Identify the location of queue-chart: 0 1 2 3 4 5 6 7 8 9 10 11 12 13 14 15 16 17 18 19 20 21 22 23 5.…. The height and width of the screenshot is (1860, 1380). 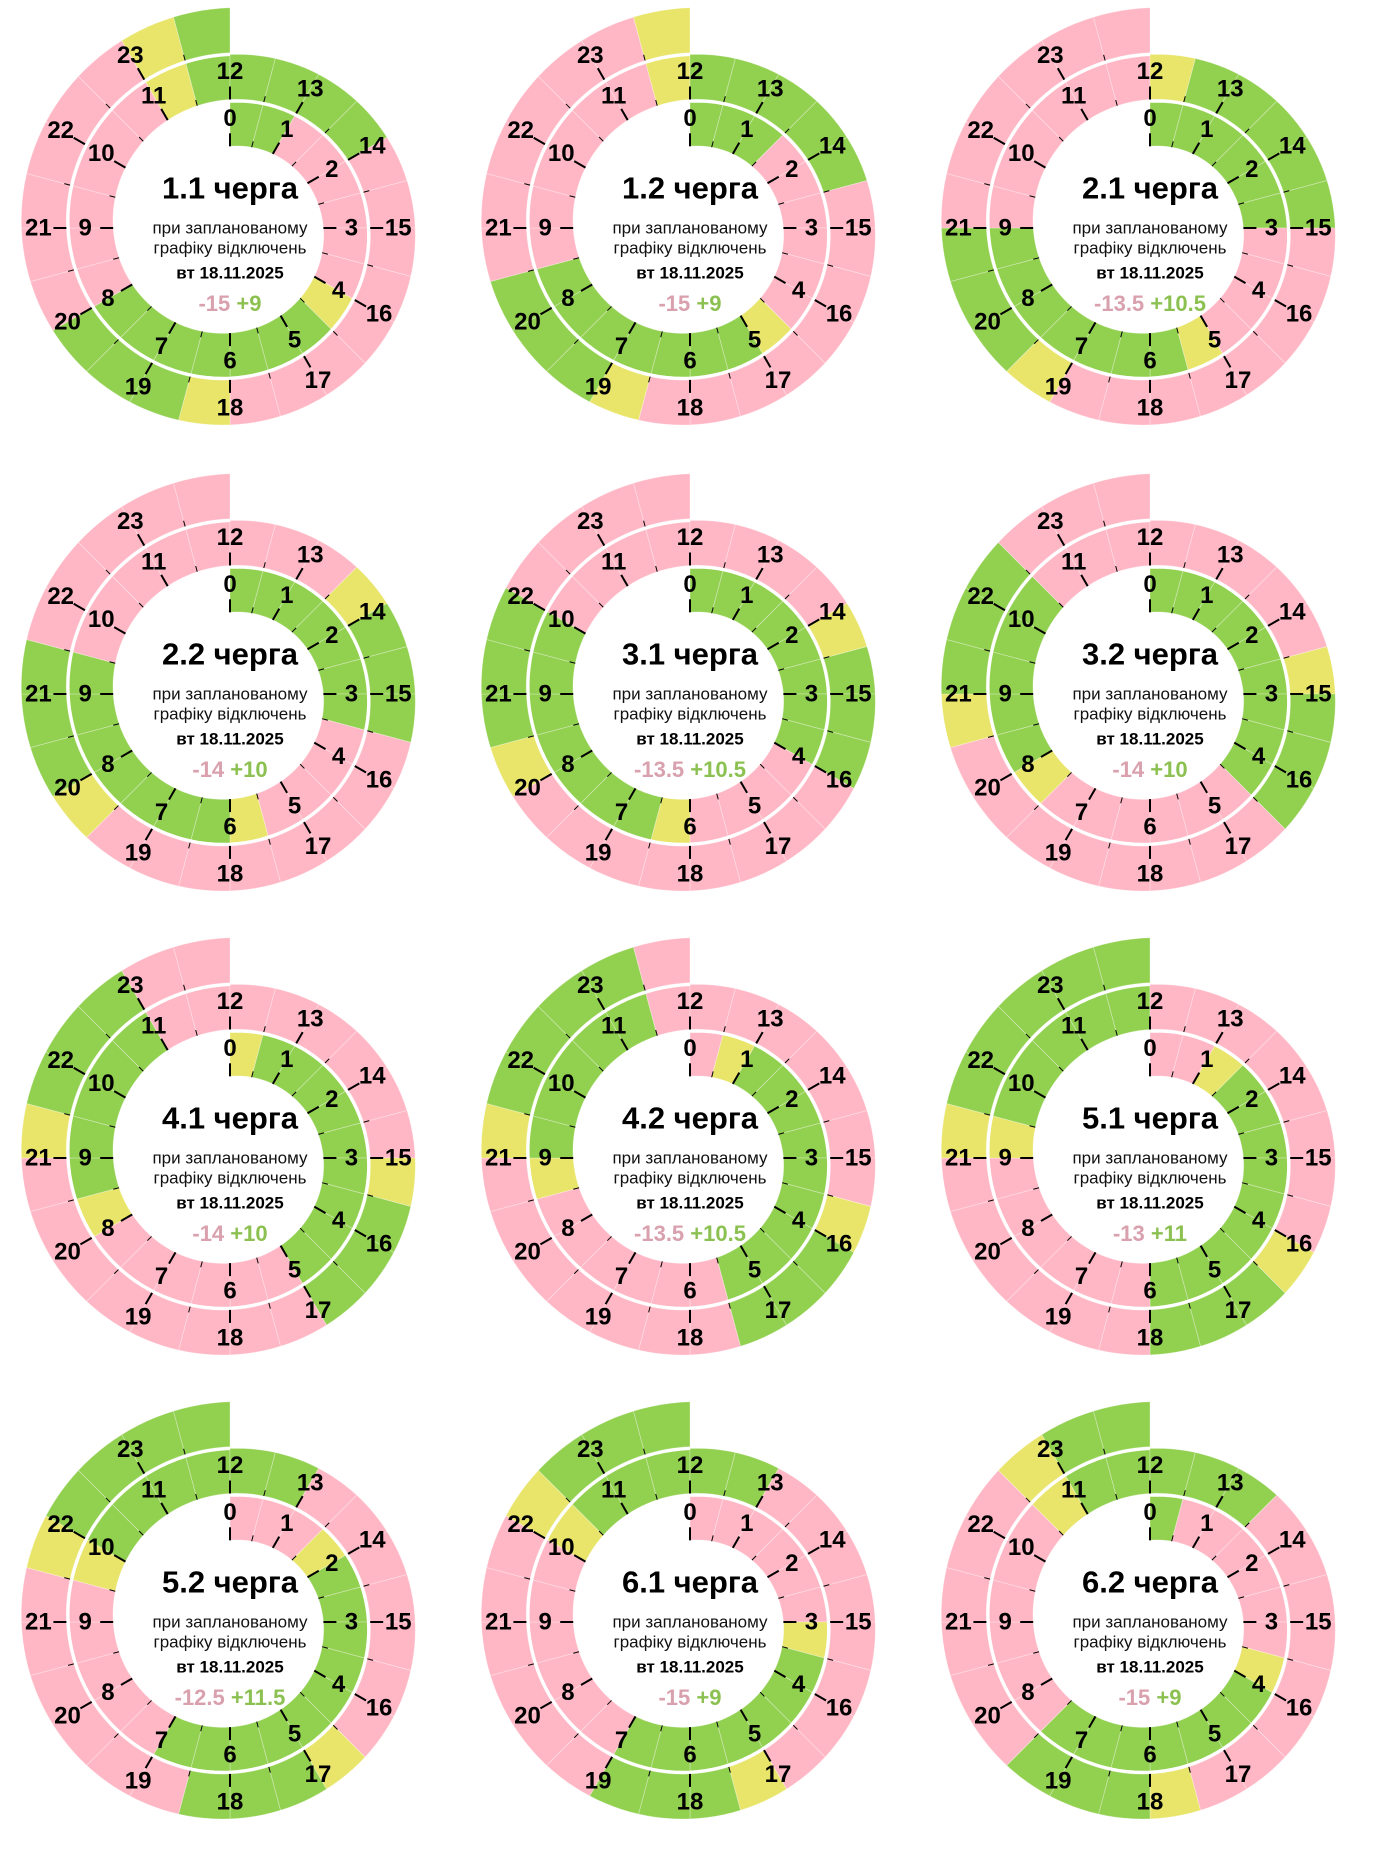
(1150, 1163).